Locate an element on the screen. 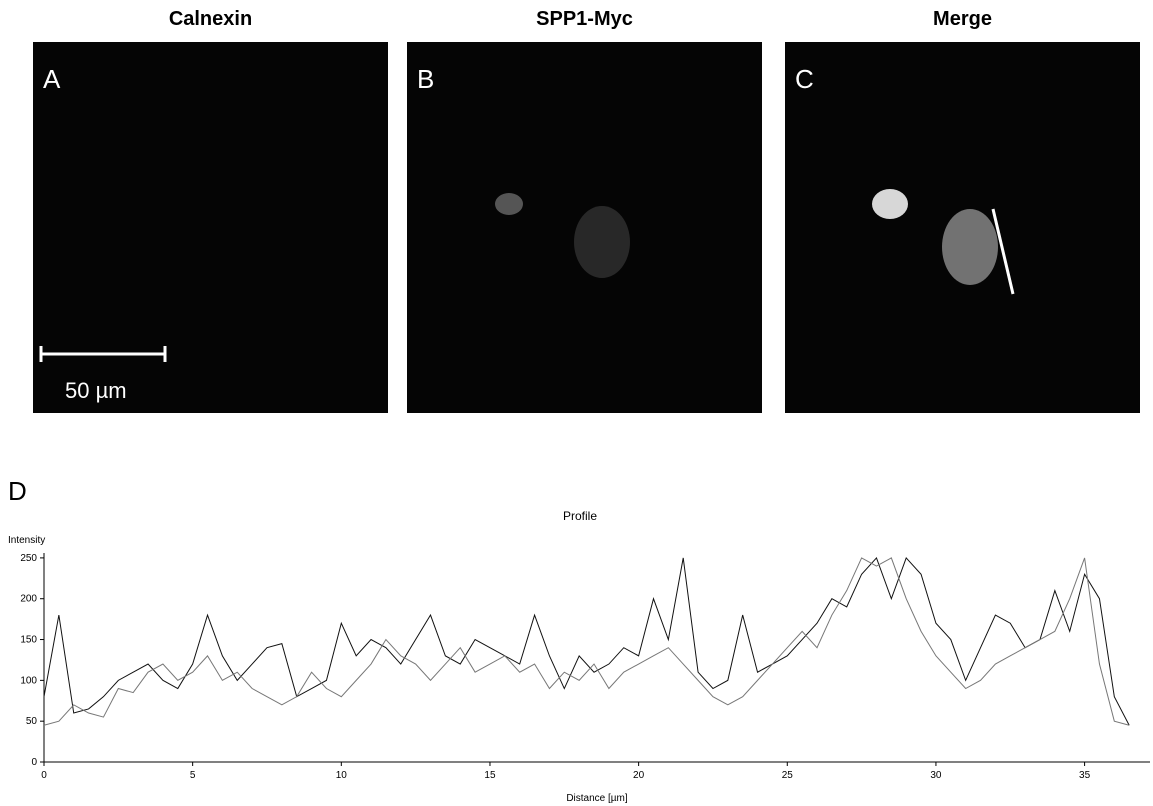  x-tick-label: 0 is located at coordinates (44, 775).